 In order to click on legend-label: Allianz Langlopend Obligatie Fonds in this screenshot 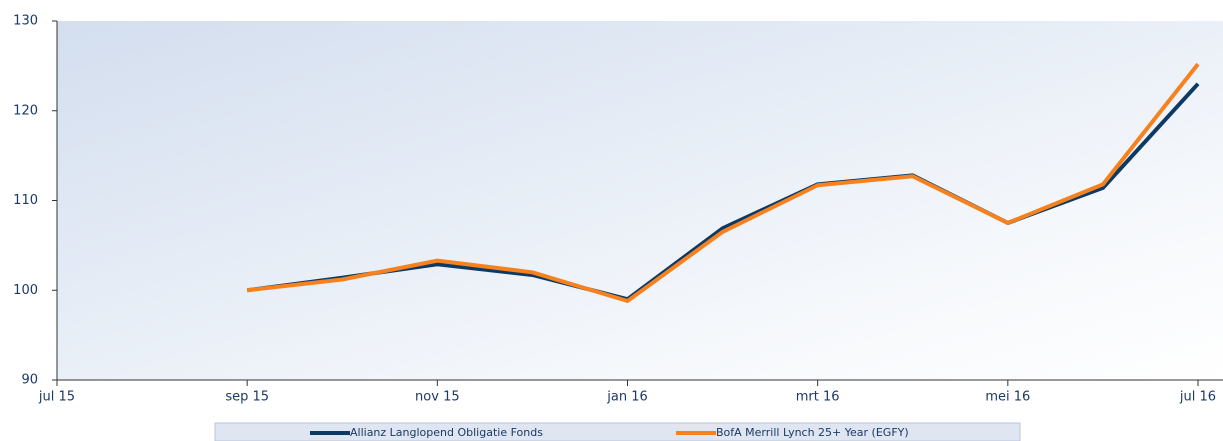, I will do `click(446, 432)`.